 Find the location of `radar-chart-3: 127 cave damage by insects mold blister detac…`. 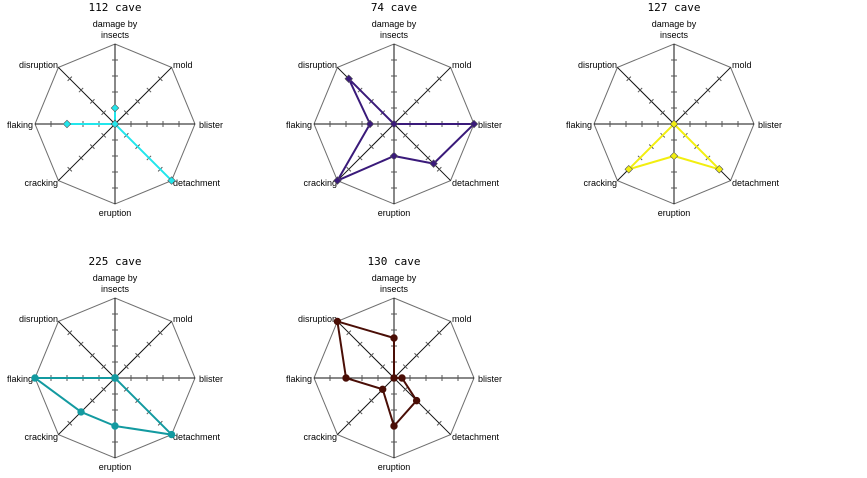

radar-chart-3: 127 cave damage by insects mold blister detac… is located at coordinates (674, 109).